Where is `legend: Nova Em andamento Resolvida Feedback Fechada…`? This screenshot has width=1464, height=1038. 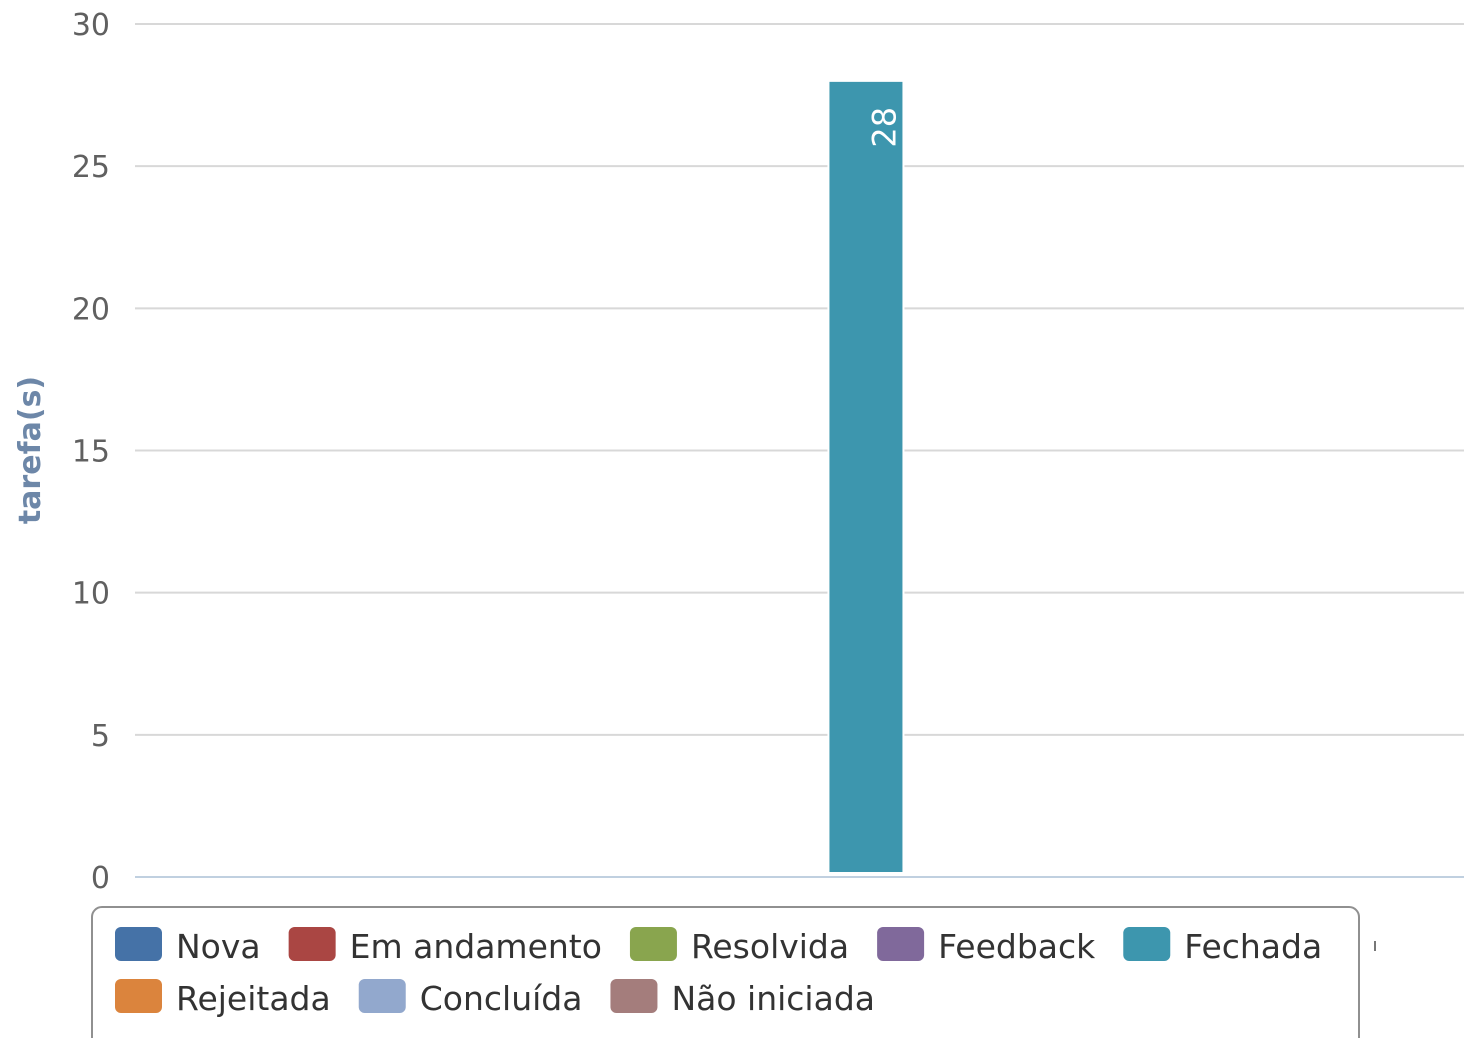 legend: Nova Em andamento Resolvida Feedback Fechada… is located at coordinates (733, 972).